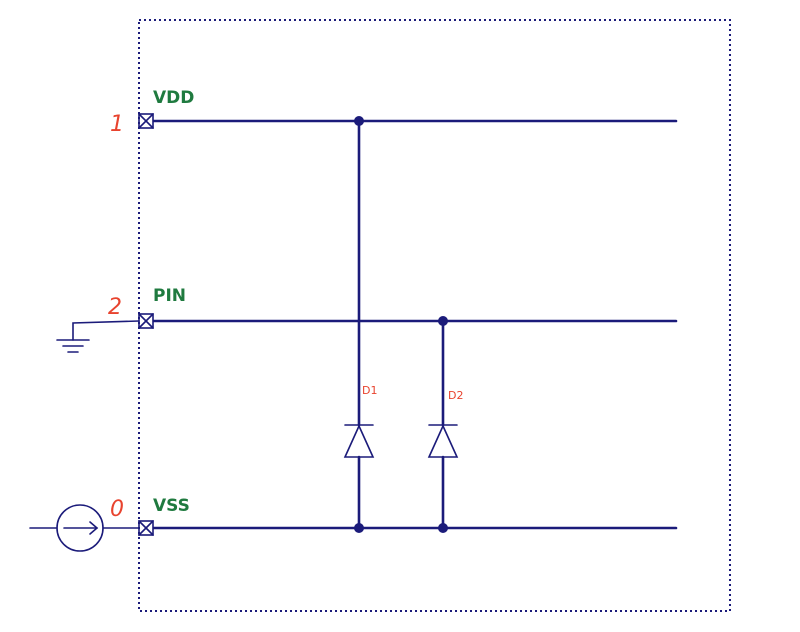 The height and width of the screenshot is (632, 800). Describe the element at coordinates (369, 390) in the screenshot. I see `diode-label-d1: D1` at that location.